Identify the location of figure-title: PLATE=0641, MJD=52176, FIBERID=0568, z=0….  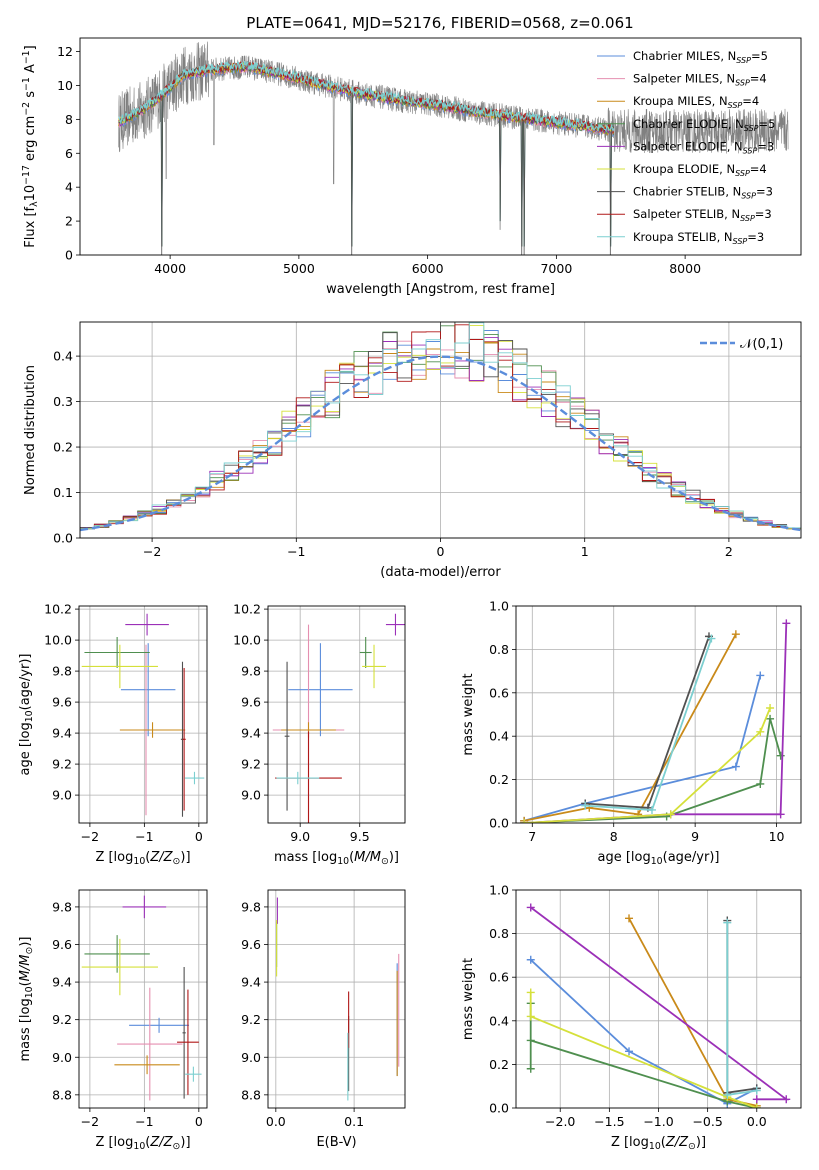
(439, 23).